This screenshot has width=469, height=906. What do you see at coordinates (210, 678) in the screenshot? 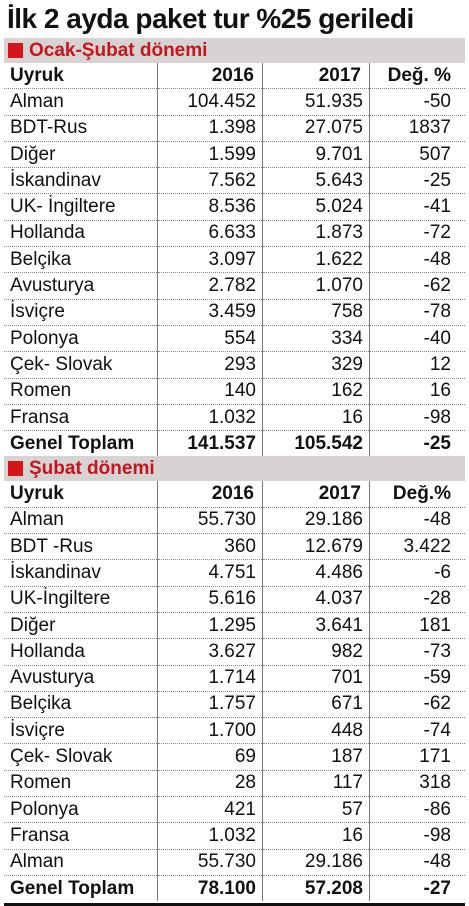
I see `value-2016-cell: 1.714` at bounding box center [210, 678].